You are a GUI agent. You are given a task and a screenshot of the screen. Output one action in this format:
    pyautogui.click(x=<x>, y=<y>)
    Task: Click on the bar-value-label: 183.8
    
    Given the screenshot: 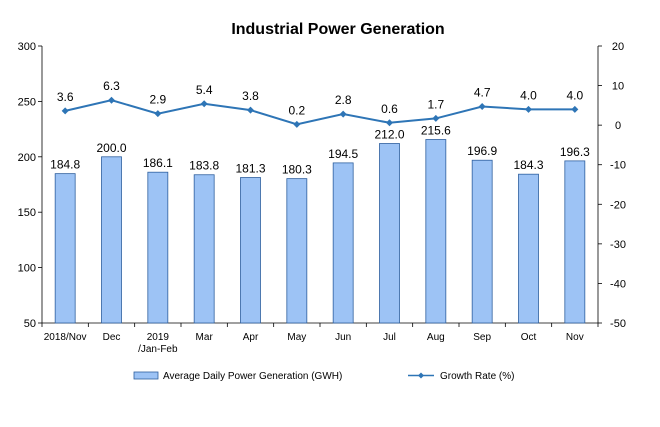 What is the action you would take?
    pyautogui.click(x=204, y=166)
    